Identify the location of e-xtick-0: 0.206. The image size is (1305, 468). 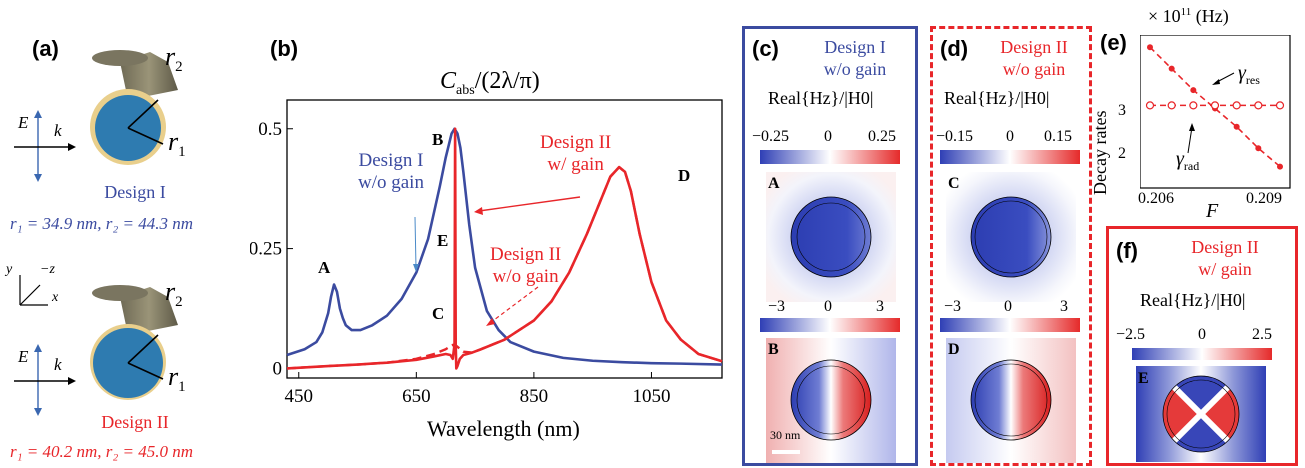
(1156, 198).